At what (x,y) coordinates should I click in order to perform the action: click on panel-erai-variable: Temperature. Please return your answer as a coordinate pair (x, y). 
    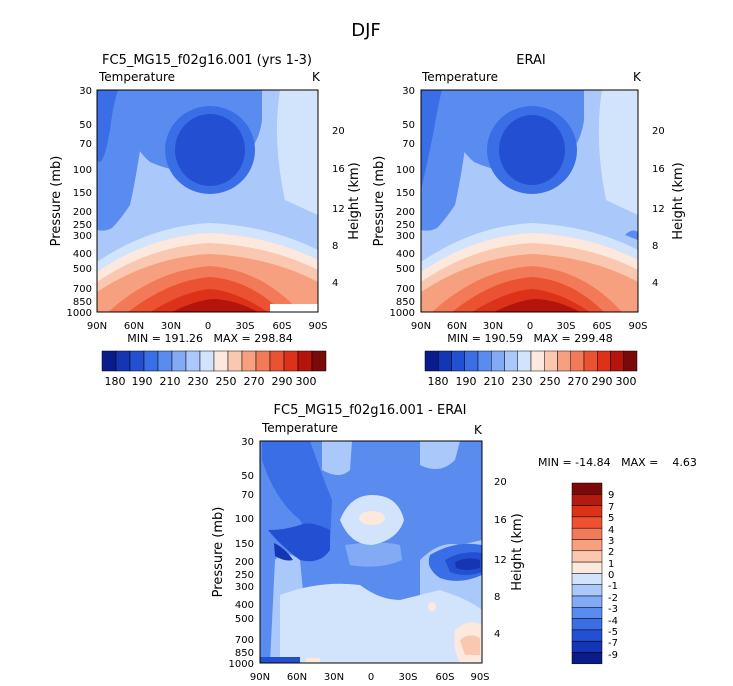
    Looking at the image, I should click on (459, 77).